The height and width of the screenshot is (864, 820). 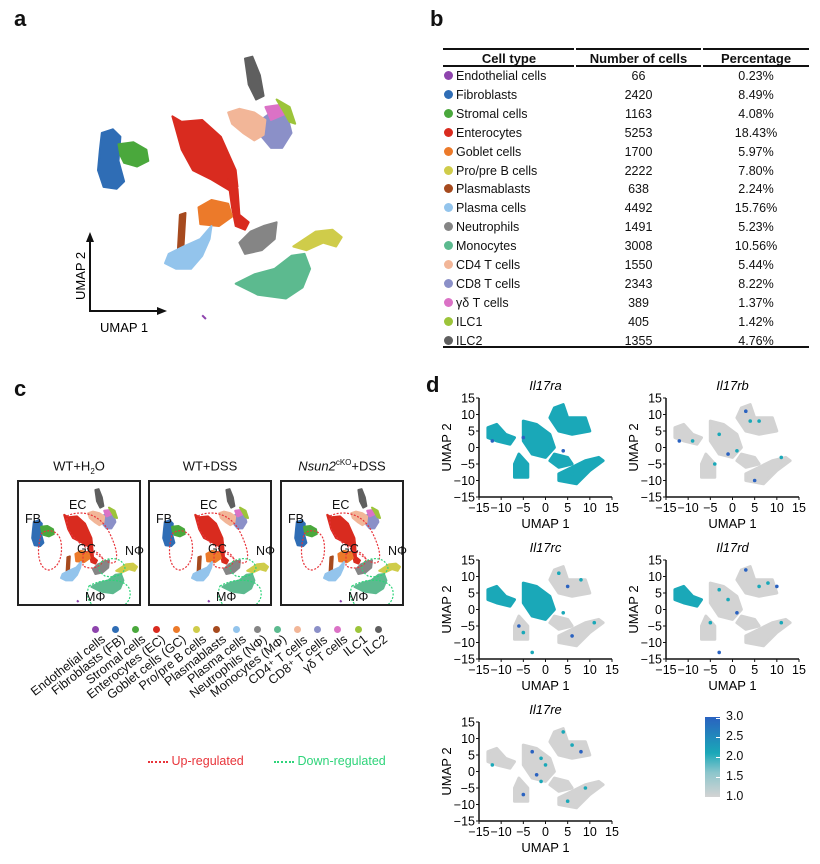 I want to click on condition-title-main: WT+DSS, so click(x=210, y=466).